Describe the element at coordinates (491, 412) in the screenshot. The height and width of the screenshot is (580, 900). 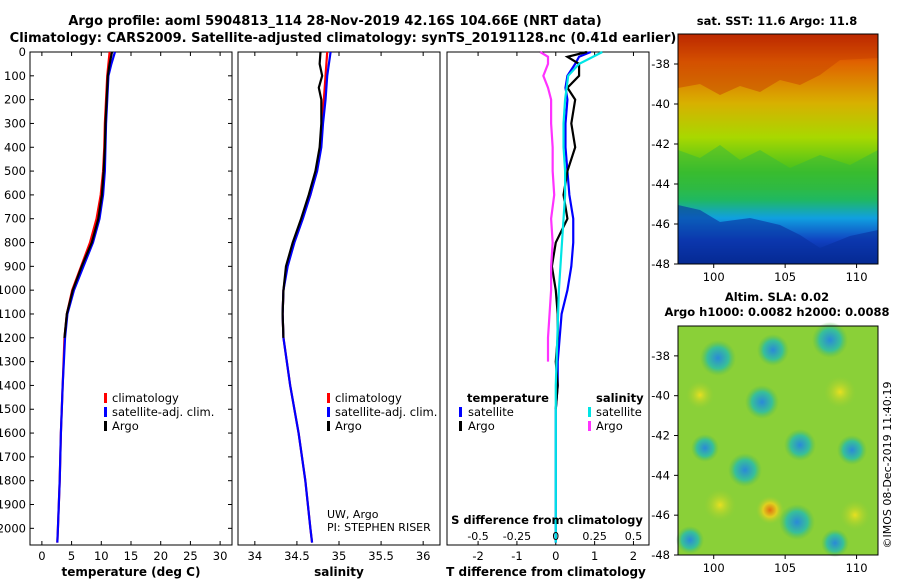
I see `legend-label-t-satellite: satellite` at that location.